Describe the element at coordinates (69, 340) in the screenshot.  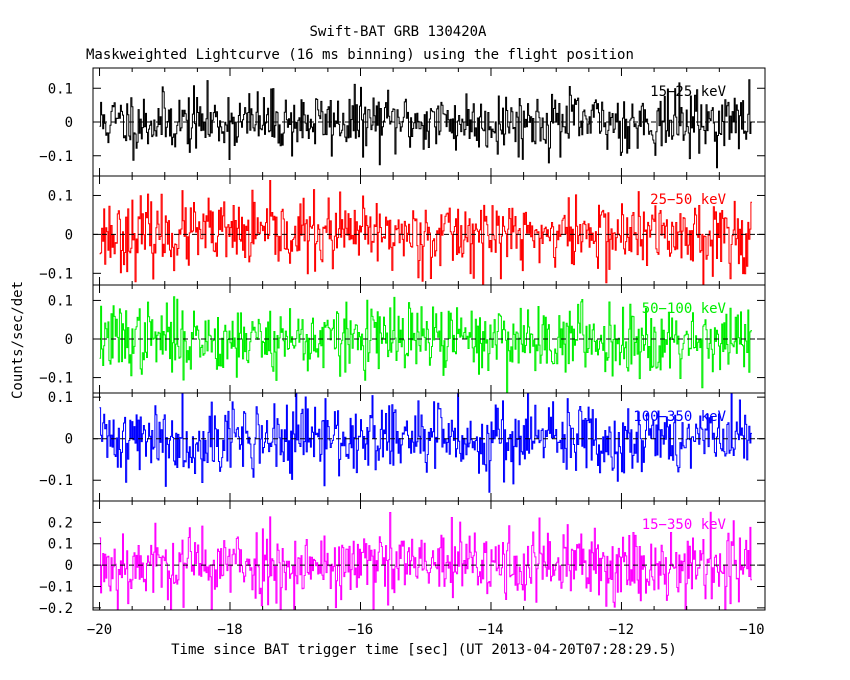
I see `y-tick-label-2-1: 0` at that location.